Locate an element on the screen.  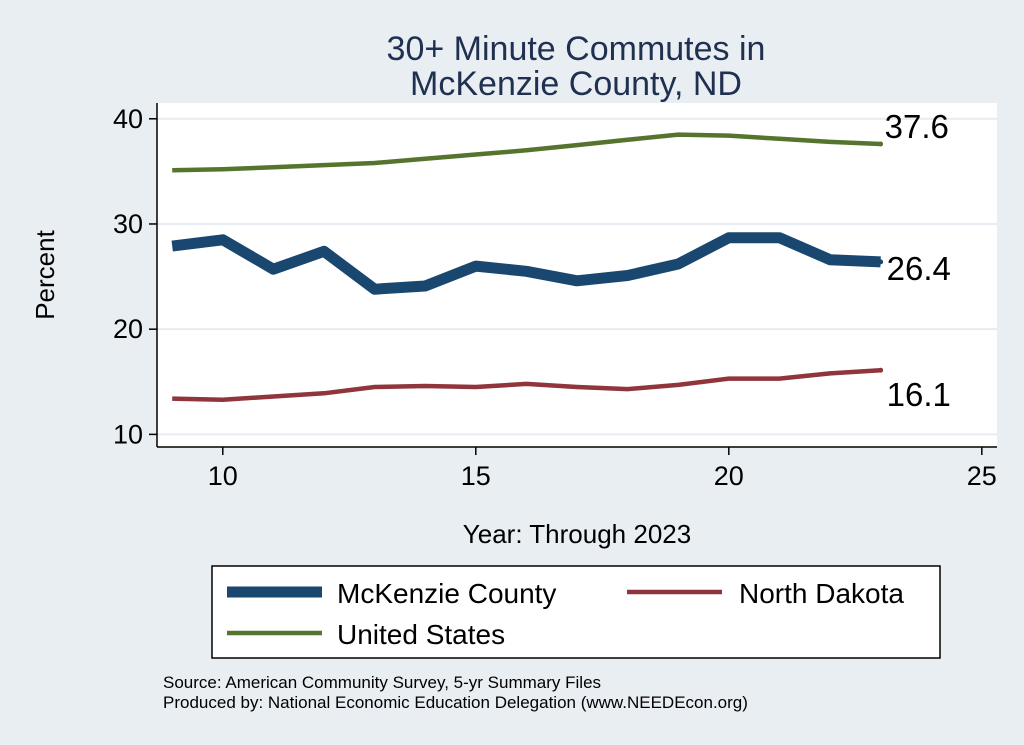
legend-box is located at coordinates (576, 612).